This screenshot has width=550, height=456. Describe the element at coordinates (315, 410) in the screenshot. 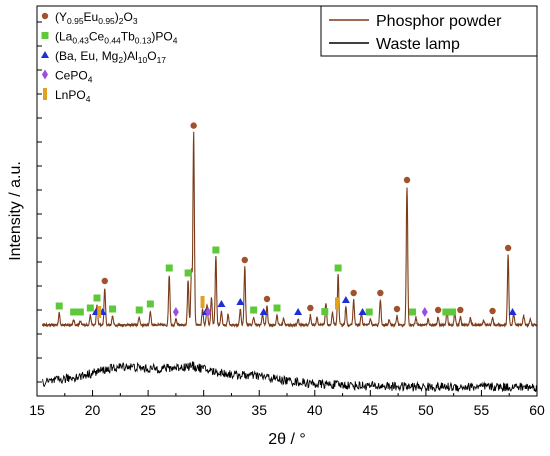

I see `x-tick-label: 40` at that location.